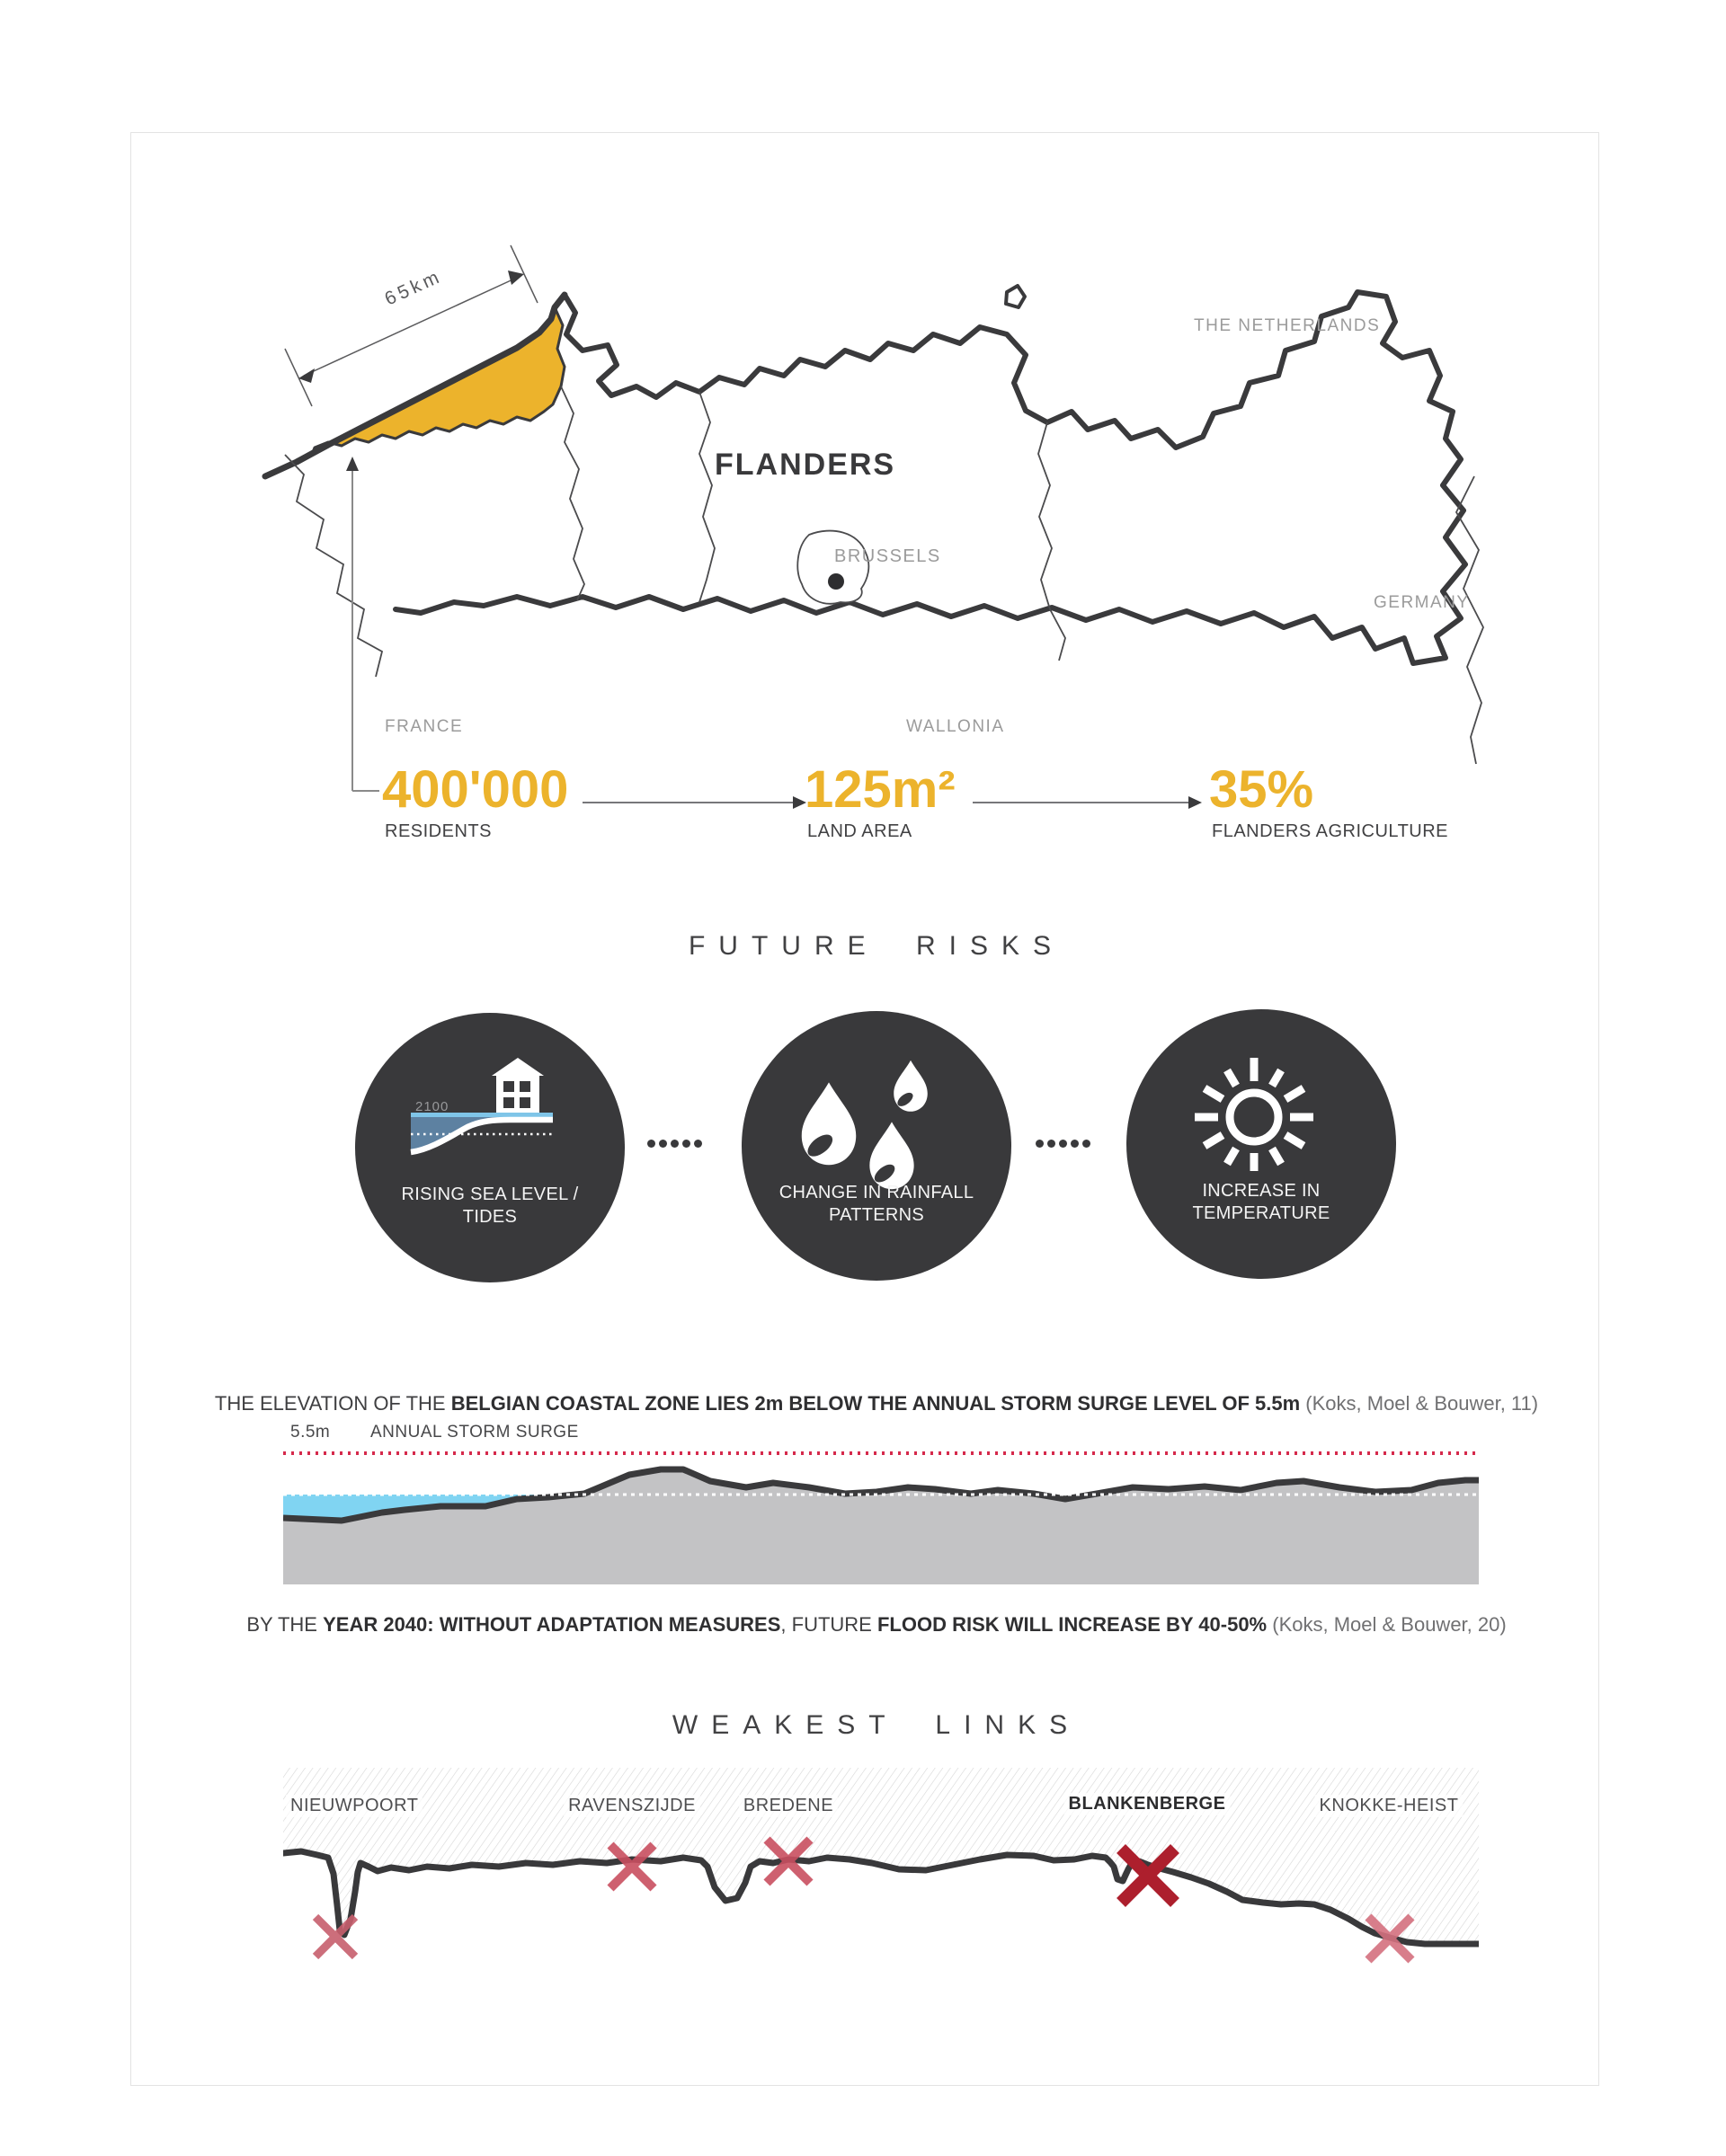 This screenshot has height=2156, width=1726. Describe the element at coordinates (881, 790) in the screenshot. I see `stat-landarea-value: 125m²` at that location.